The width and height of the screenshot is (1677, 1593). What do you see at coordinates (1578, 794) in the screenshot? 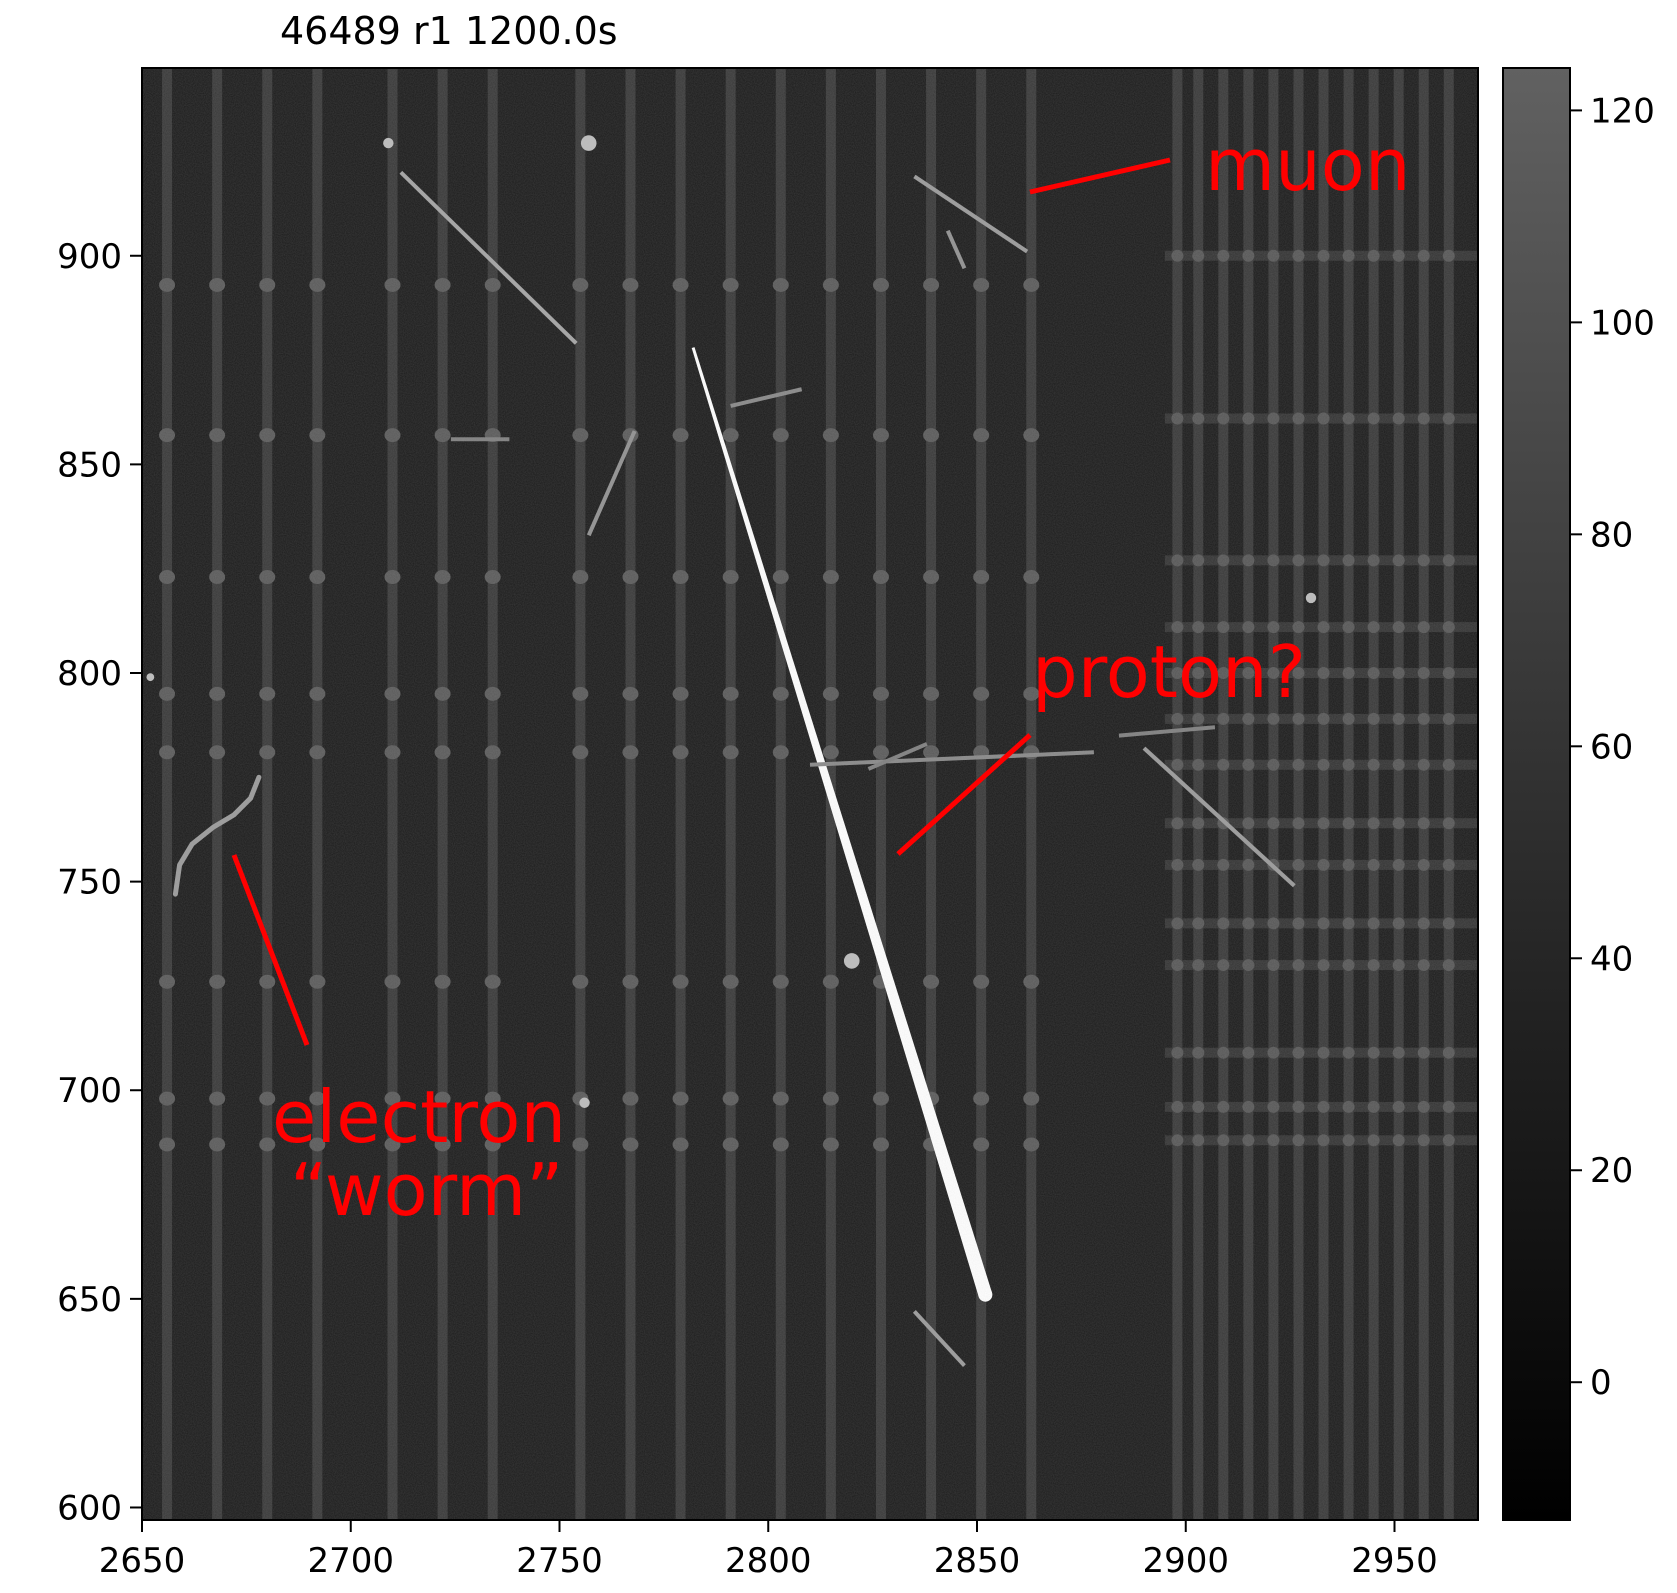
I see `colorbar: 0 20 40 60 80 100 120` at bounding box center [1578, 794].